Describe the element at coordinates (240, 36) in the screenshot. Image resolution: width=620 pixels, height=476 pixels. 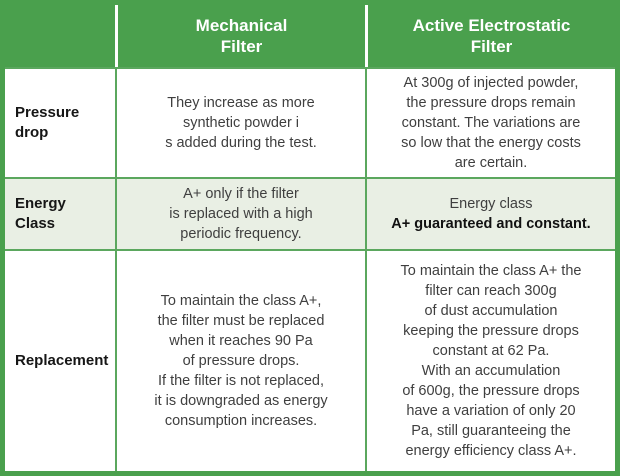
I see `header-mechanical-filter: Mechanical Filter` at that location.